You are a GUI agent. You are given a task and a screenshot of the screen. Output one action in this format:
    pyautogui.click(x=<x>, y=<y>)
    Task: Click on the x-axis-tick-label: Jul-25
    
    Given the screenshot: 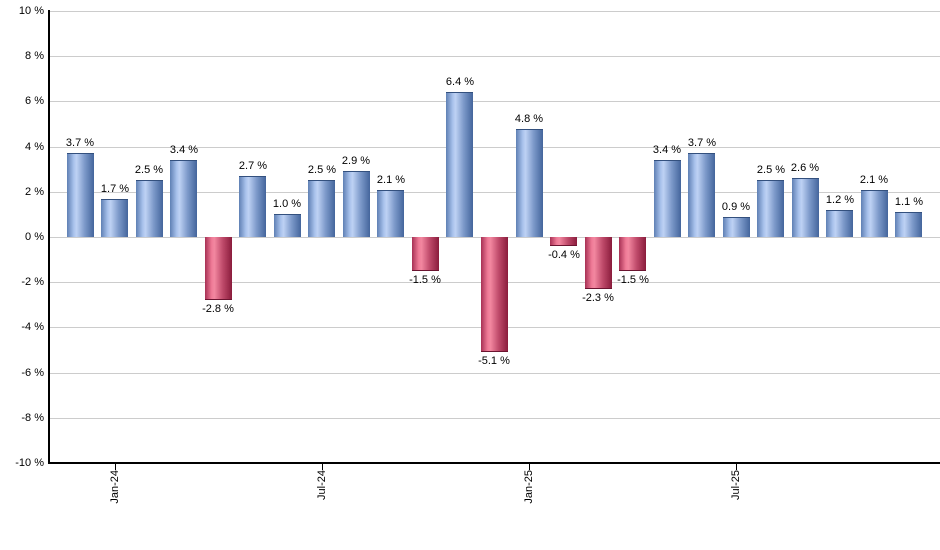 What is the action you would take?
    pyautogui.click(x=736, y=485)
    